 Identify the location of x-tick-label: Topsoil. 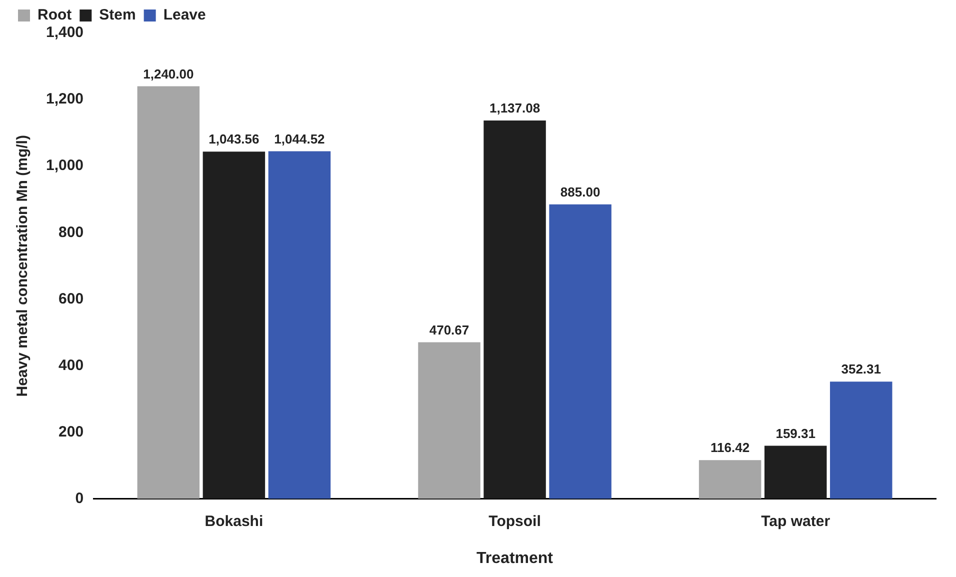
(514, 521).